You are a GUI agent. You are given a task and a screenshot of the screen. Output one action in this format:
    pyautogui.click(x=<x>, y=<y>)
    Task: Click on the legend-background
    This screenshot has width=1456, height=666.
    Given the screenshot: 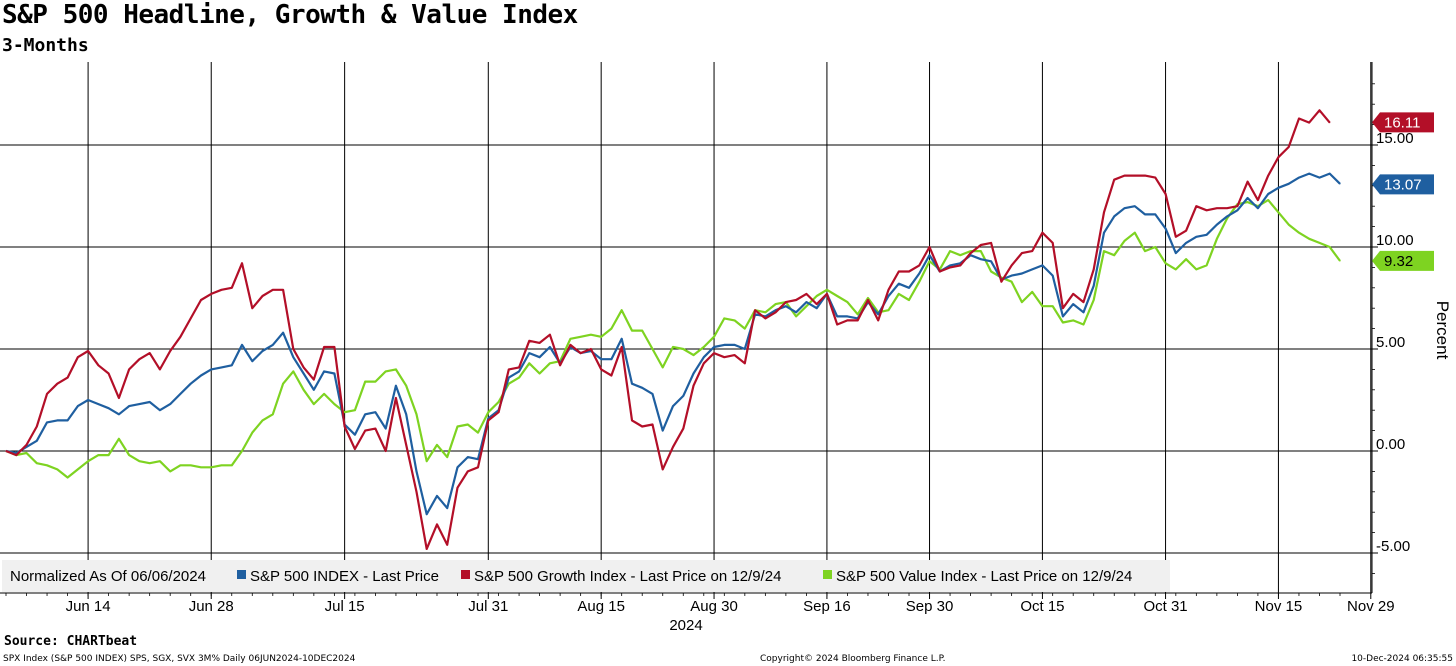 What is the action you would take?
    pyautogui.click(x=586, y=576)
    